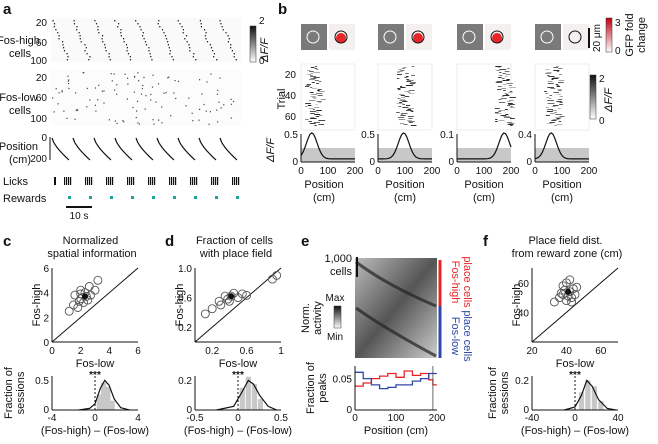 The height and width of the screenshot is (444, 658). I want to click on b-x-tick: 200, so click(432, 171).